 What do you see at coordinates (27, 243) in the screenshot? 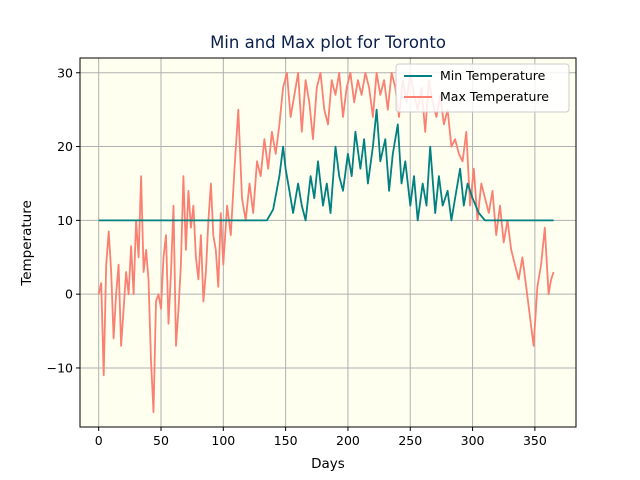
I see `y-axis-label: Temperature` at bounding box center [27, 243].